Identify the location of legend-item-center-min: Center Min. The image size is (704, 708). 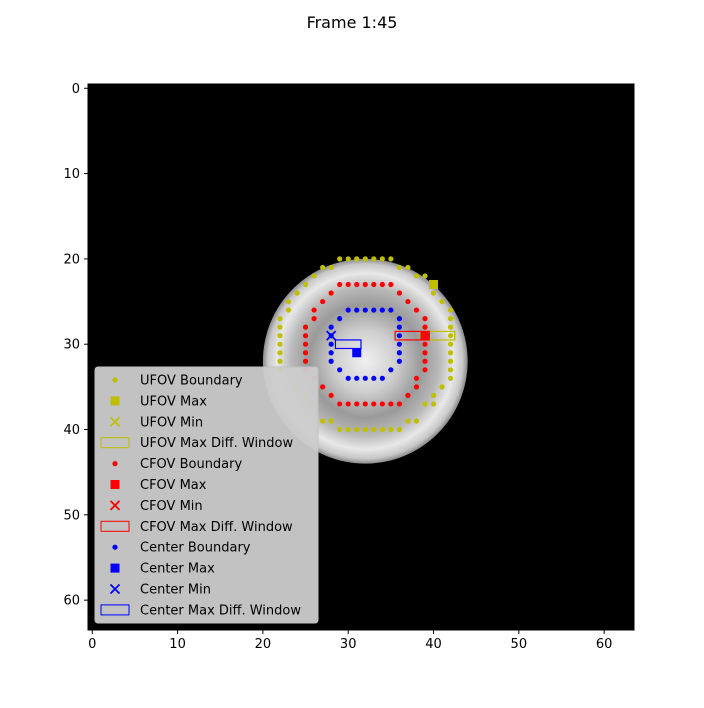
(160, 590).